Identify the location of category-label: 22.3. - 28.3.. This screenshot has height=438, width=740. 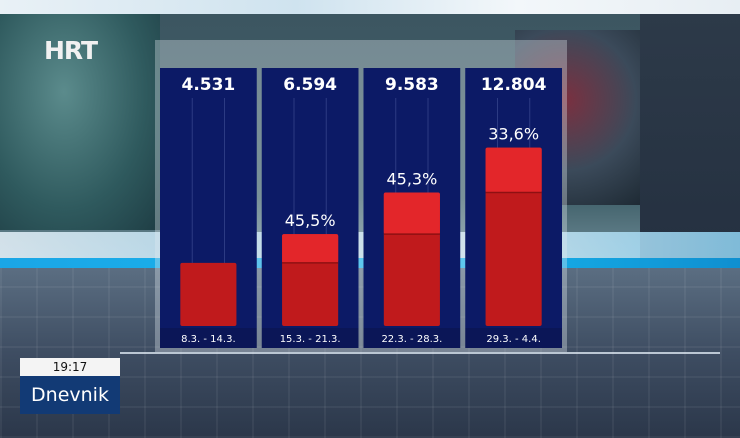
(411, 339).